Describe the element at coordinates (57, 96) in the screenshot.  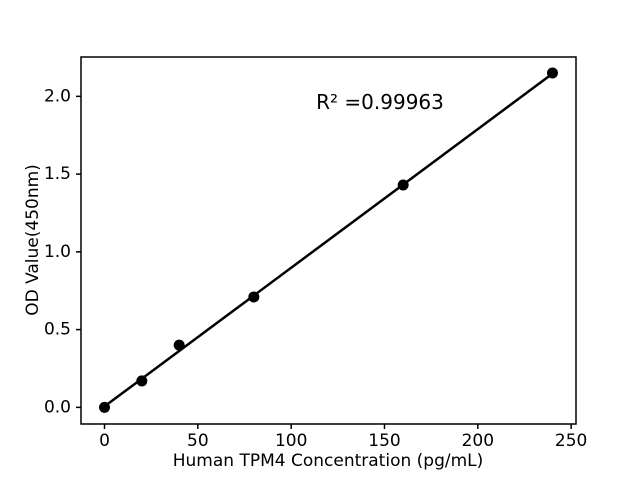
I see `y-tick-label: 2.0` at that location.